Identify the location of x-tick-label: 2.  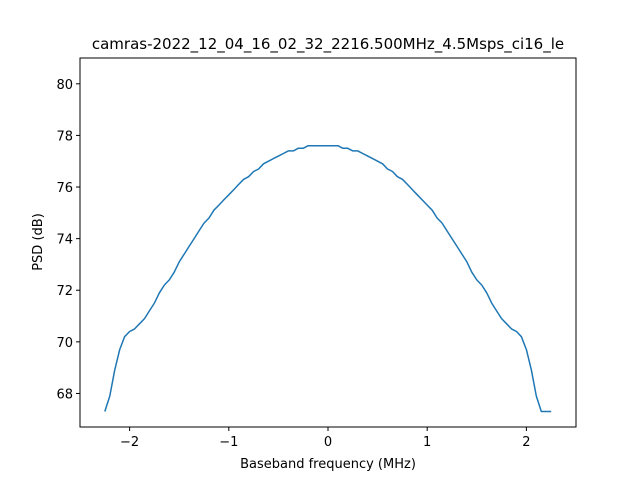
(526, 442).